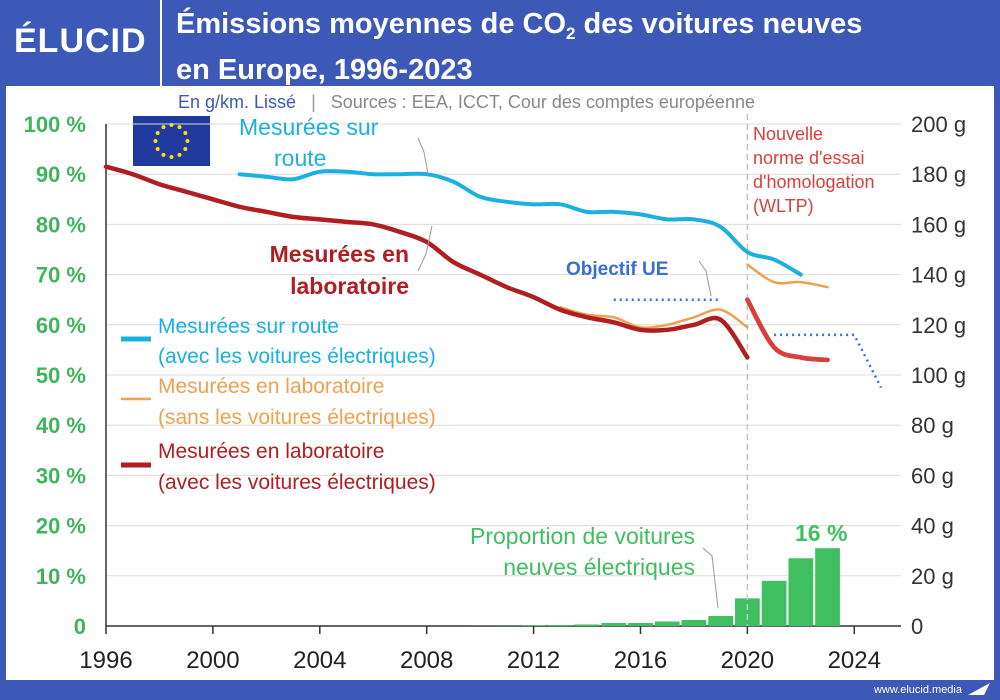 Image resolution: width=1000 pixels, height=700 pixels. What do you see at coordinates (719, 24) in the screenshot?
I see `title-part2: des voitures neuves` at bounding box center [719, 24].